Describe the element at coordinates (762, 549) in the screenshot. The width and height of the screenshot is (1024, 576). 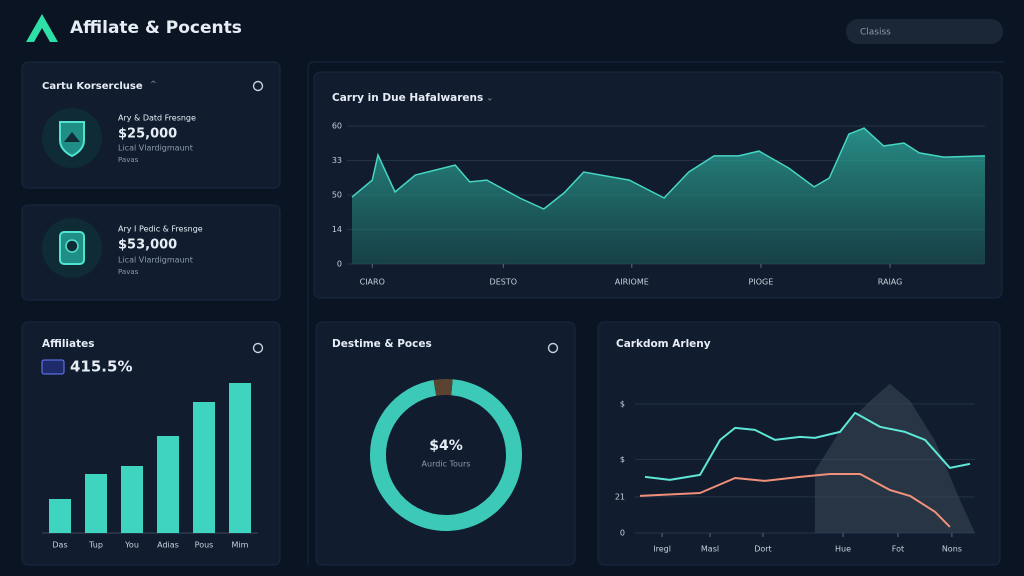
I see `x-tick-label: Dort` at that location.